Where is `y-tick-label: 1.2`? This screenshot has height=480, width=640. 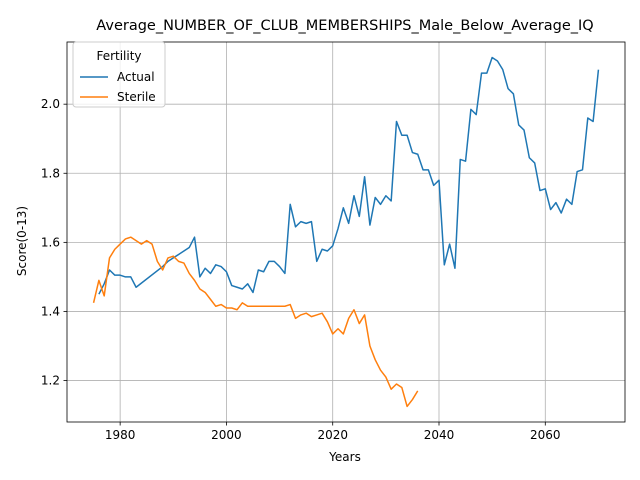
y-tick-label: 1.2 is located at coordinates (50, 381).